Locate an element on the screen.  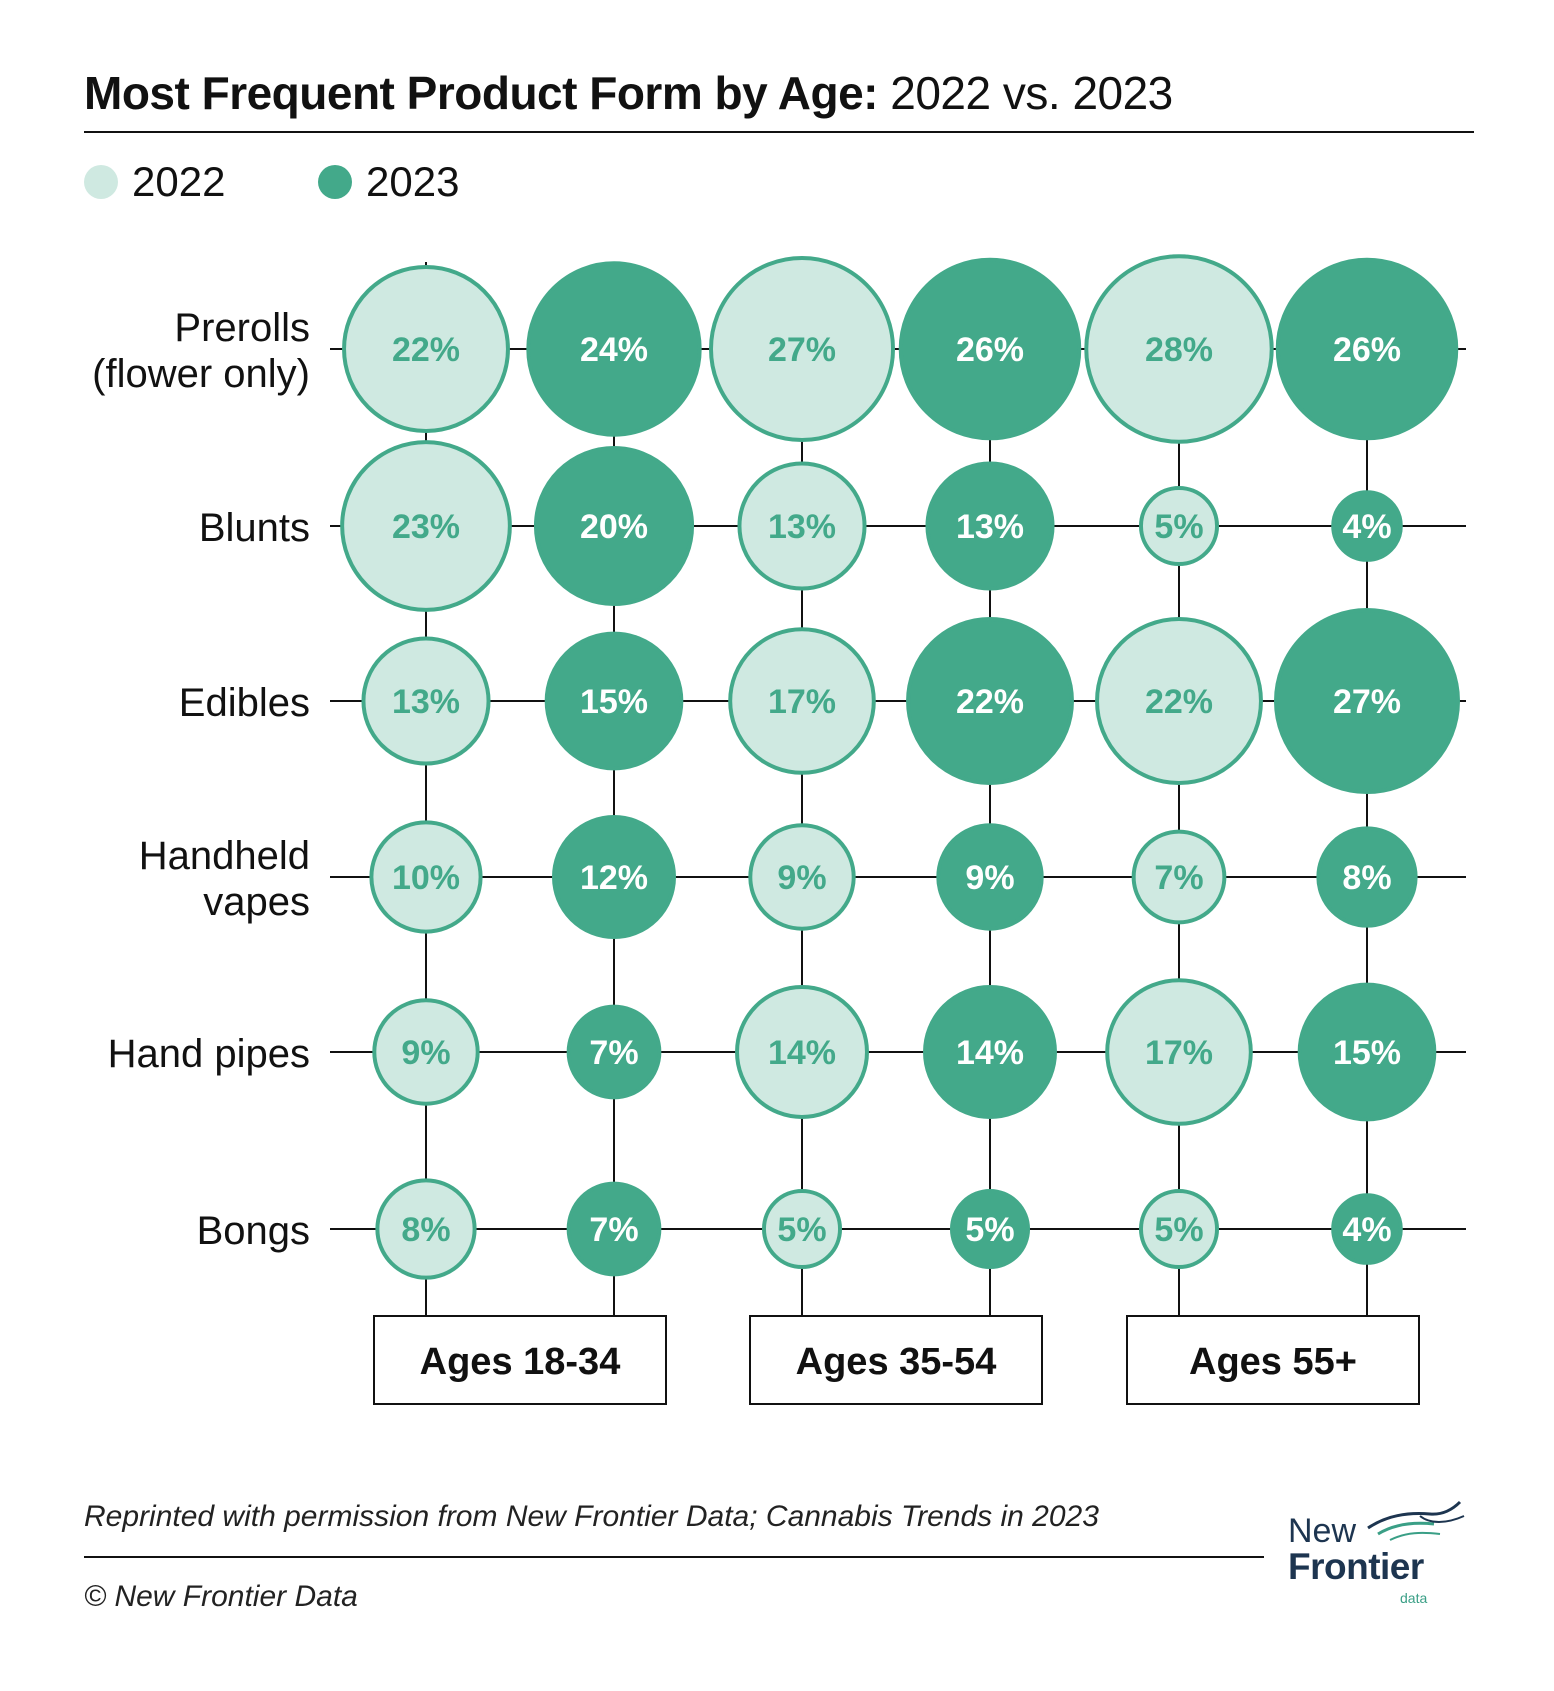
new-frontier-logo: New Frontier data is located at coordinates (1378, 1551).